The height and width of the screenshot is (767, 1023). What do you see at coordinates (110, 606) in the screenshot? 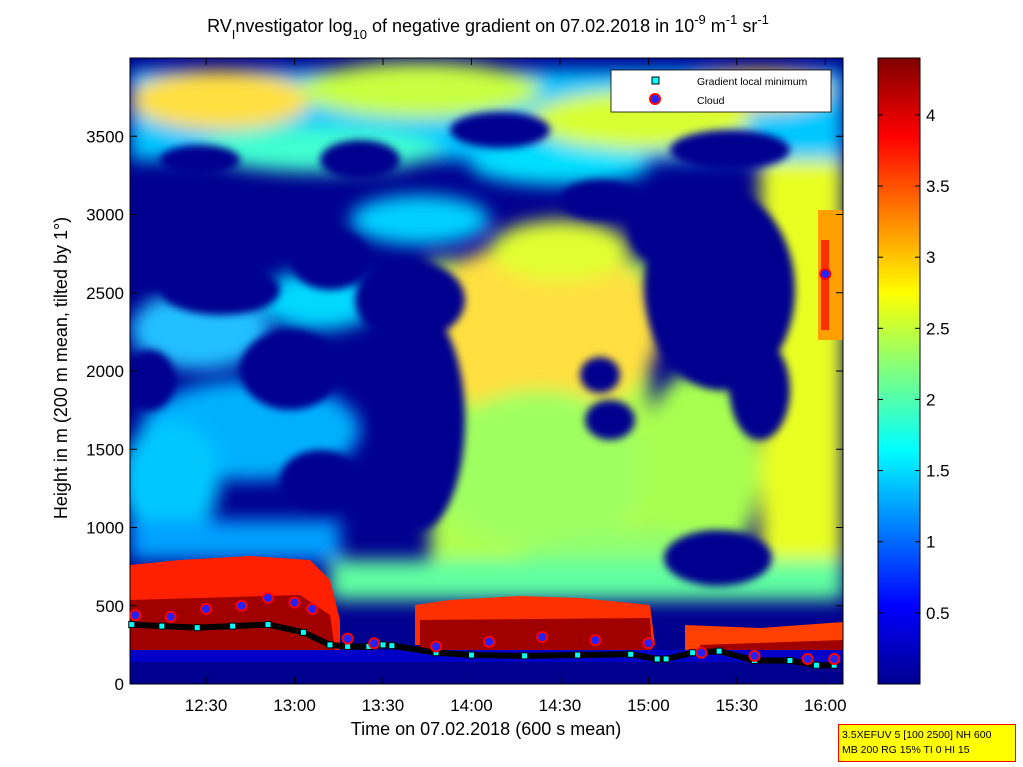
I see `y-tick-label: 500` at bounding box center [110, 606].